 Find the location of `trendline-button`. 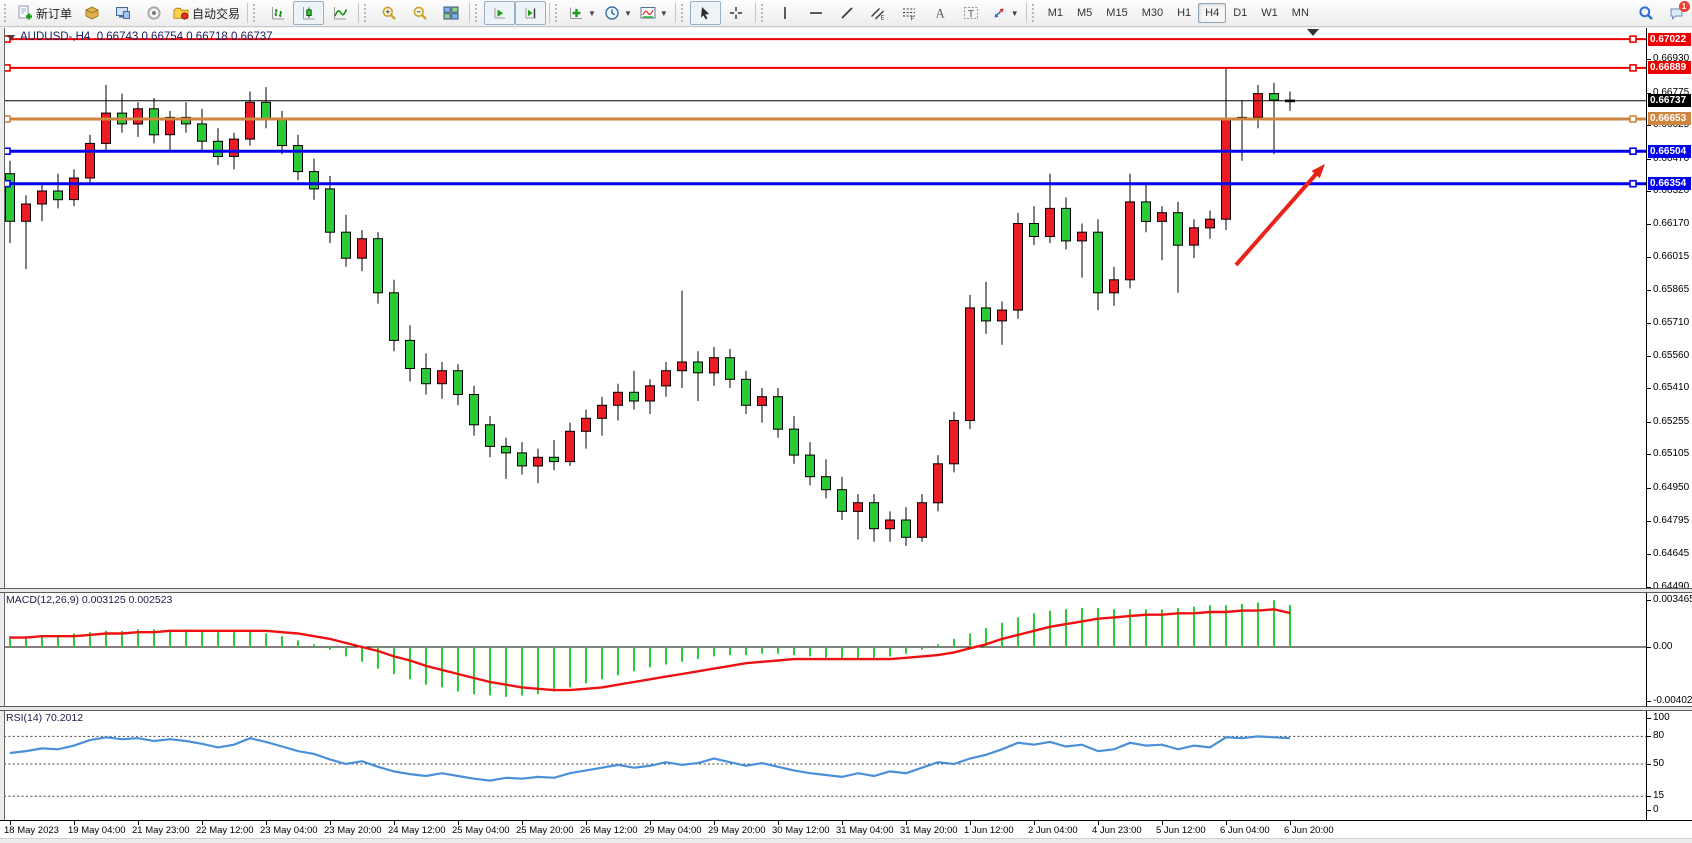

trendline-button is located at coordinates (847, 13).